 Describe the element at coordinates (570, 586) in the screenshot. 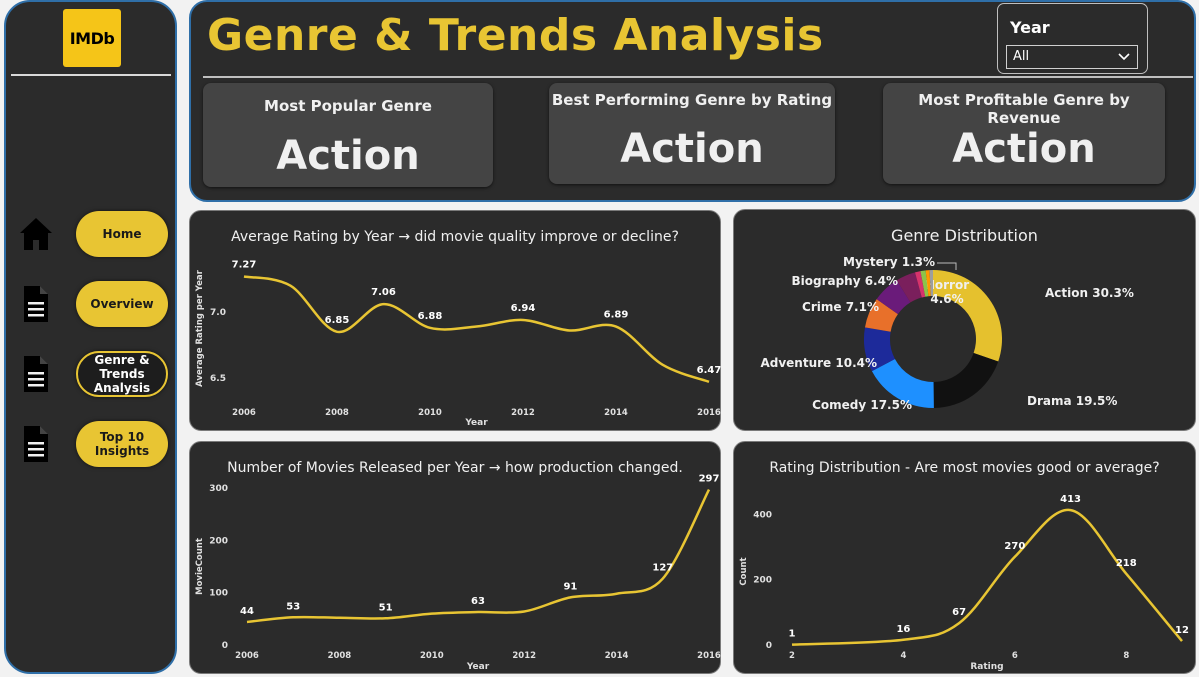

I see `data-label: 91` at that location.